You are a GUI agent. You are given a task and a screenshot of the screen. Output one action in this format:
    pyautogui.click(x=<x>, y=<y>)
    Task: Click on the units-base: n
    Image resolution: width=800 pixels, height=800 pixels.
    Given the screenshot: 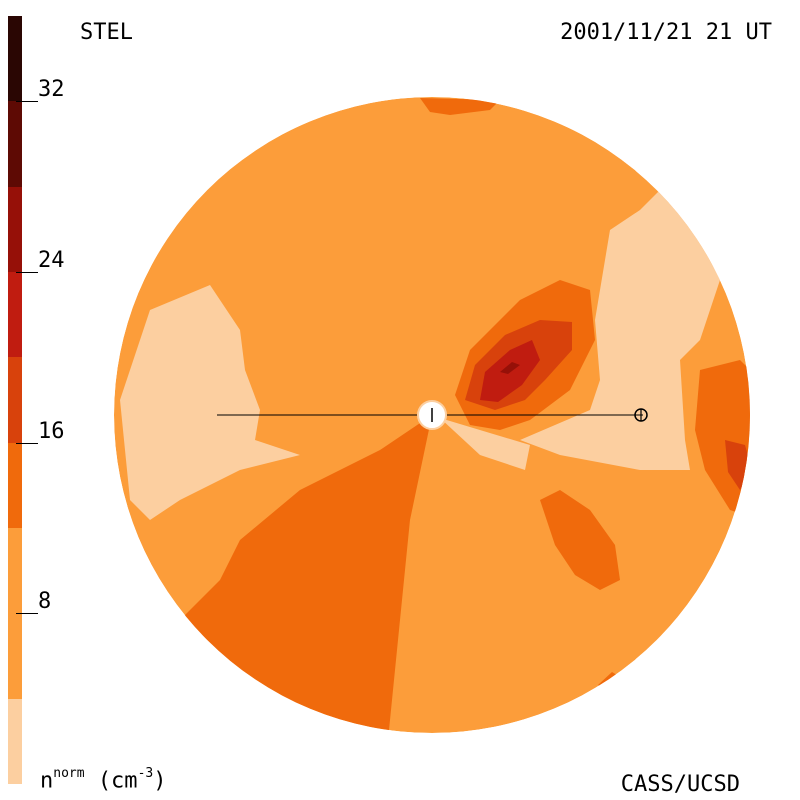 What is the action you would take?
    pyautogui.click(x=47, y=781)
    